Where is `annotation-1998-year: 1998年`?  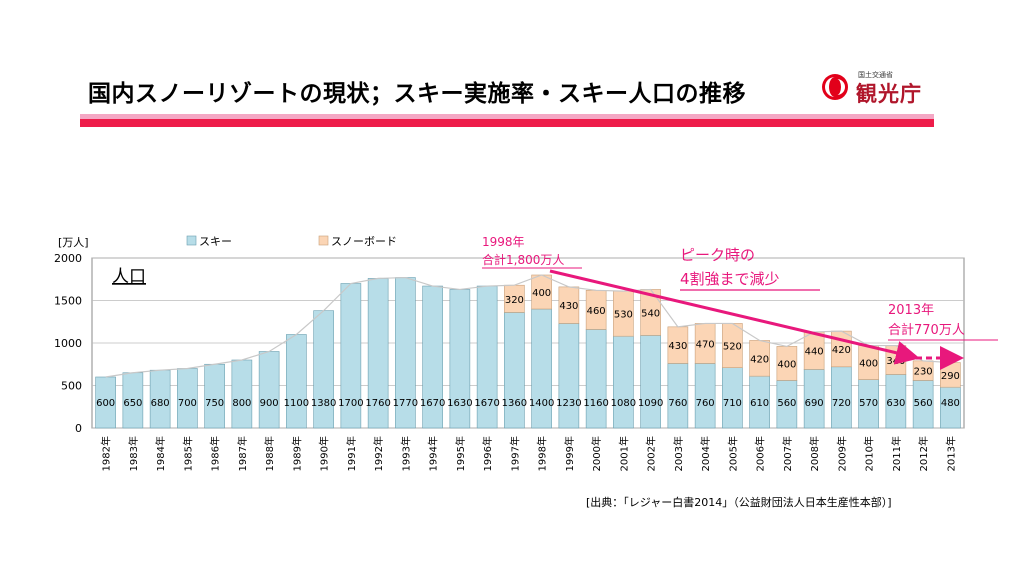
annotation-1998-year: 1998年 is located at coordinates (503, 242).